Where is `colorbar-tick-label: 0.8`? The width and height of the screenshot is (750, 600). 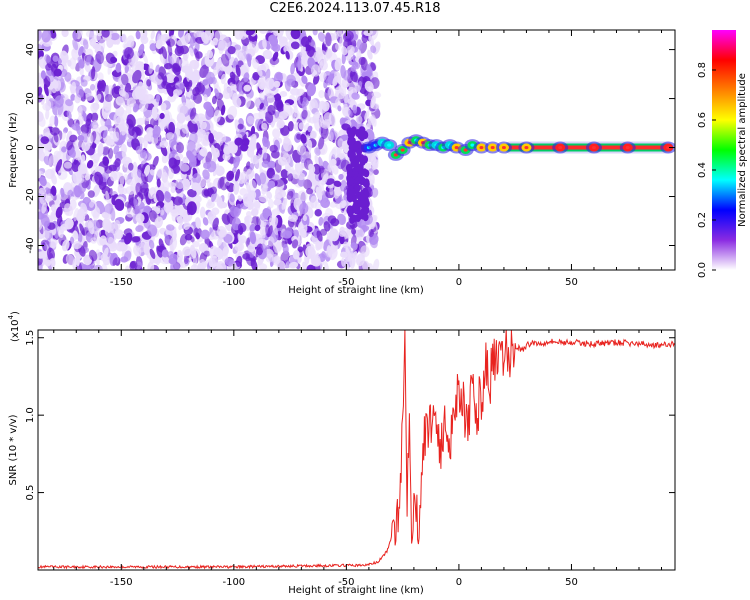 colorbar-tick-label: 0.8 is located at coordinates (702, 70).